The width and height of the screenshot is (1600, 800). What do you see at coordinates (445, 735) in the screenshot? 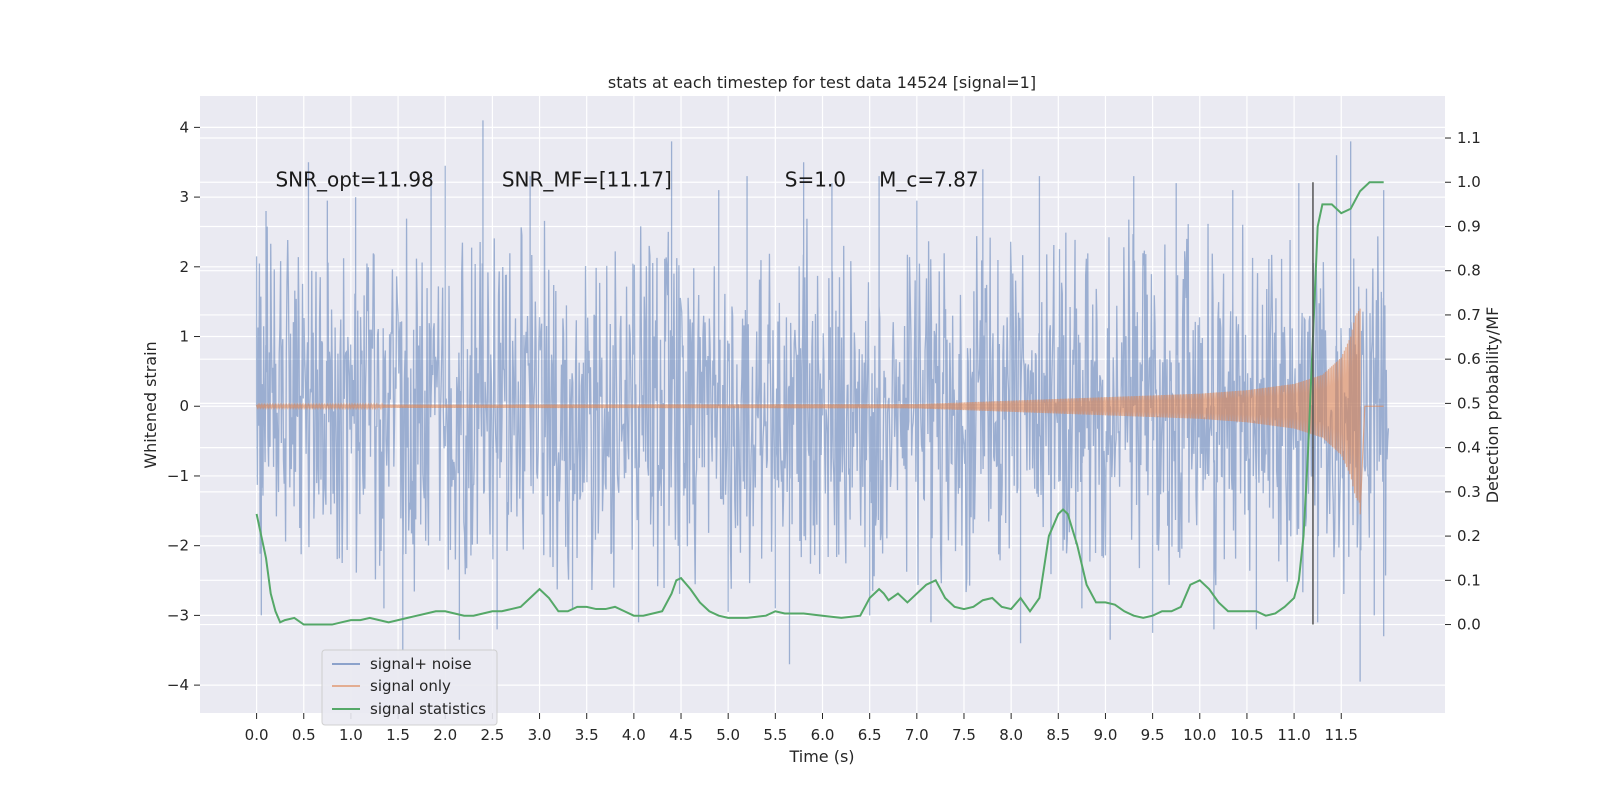
I see `x-tick-label: 2.0` at bounding box center [445, 735].